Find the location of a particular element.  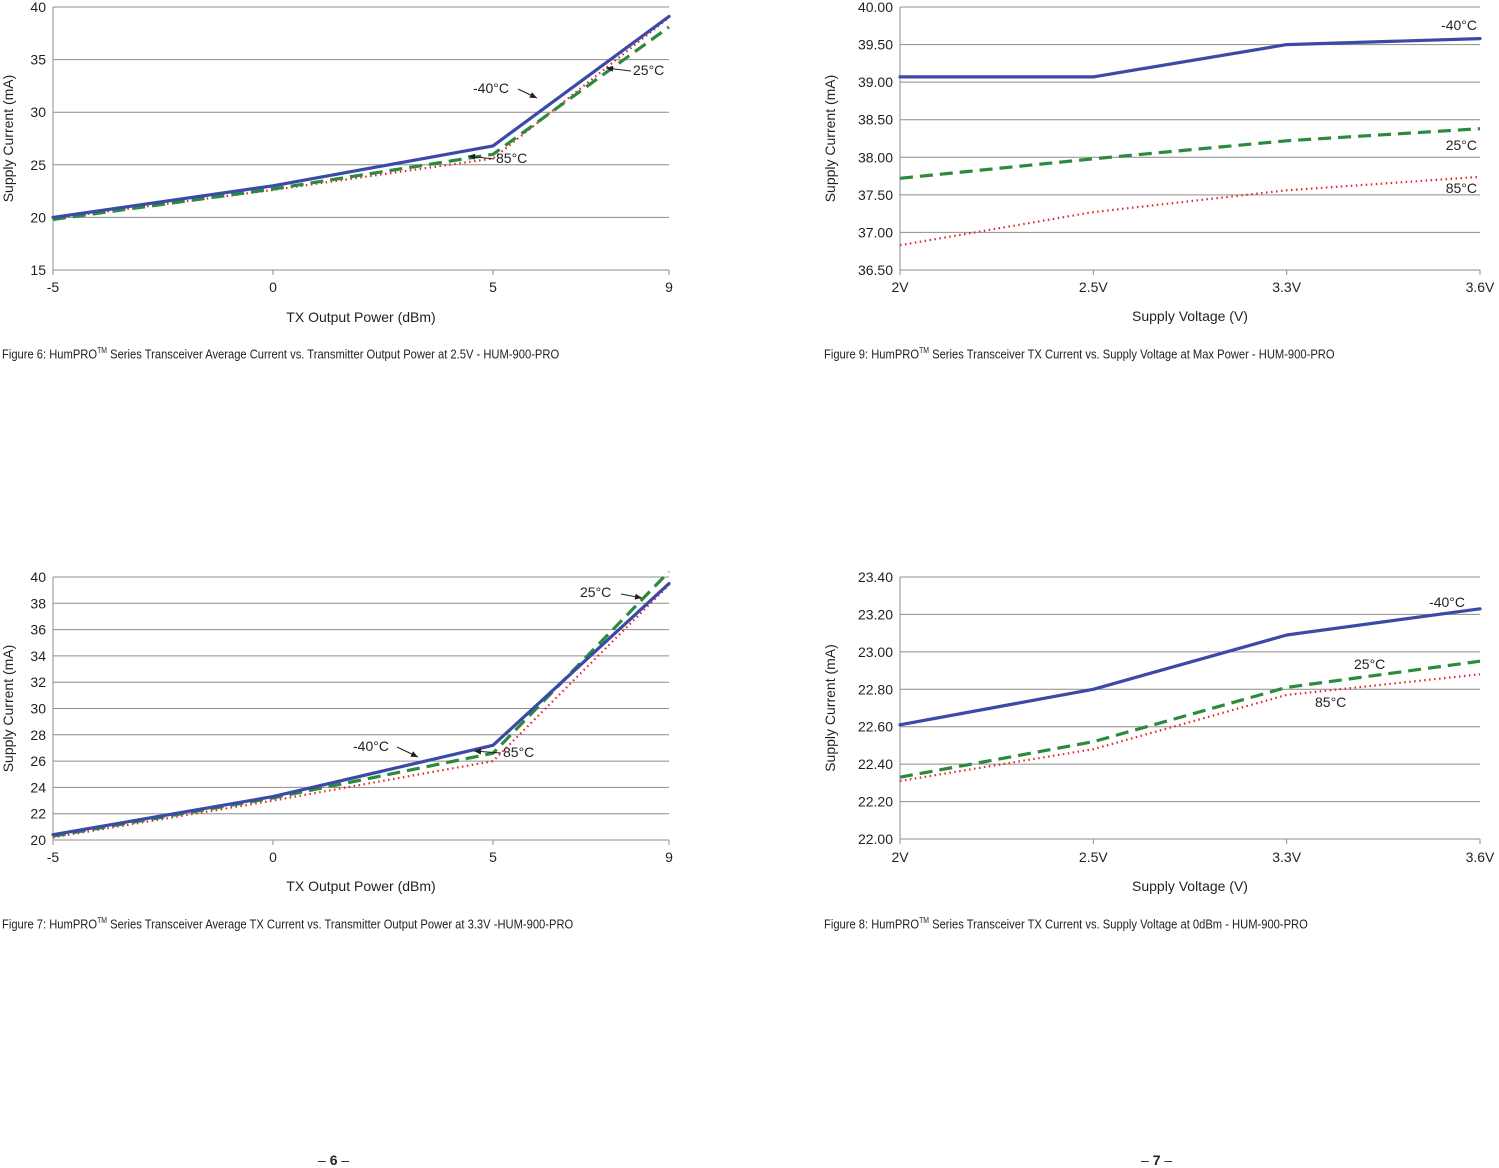

y-tick-label: 38.50 is located at coordinates (875, 120).